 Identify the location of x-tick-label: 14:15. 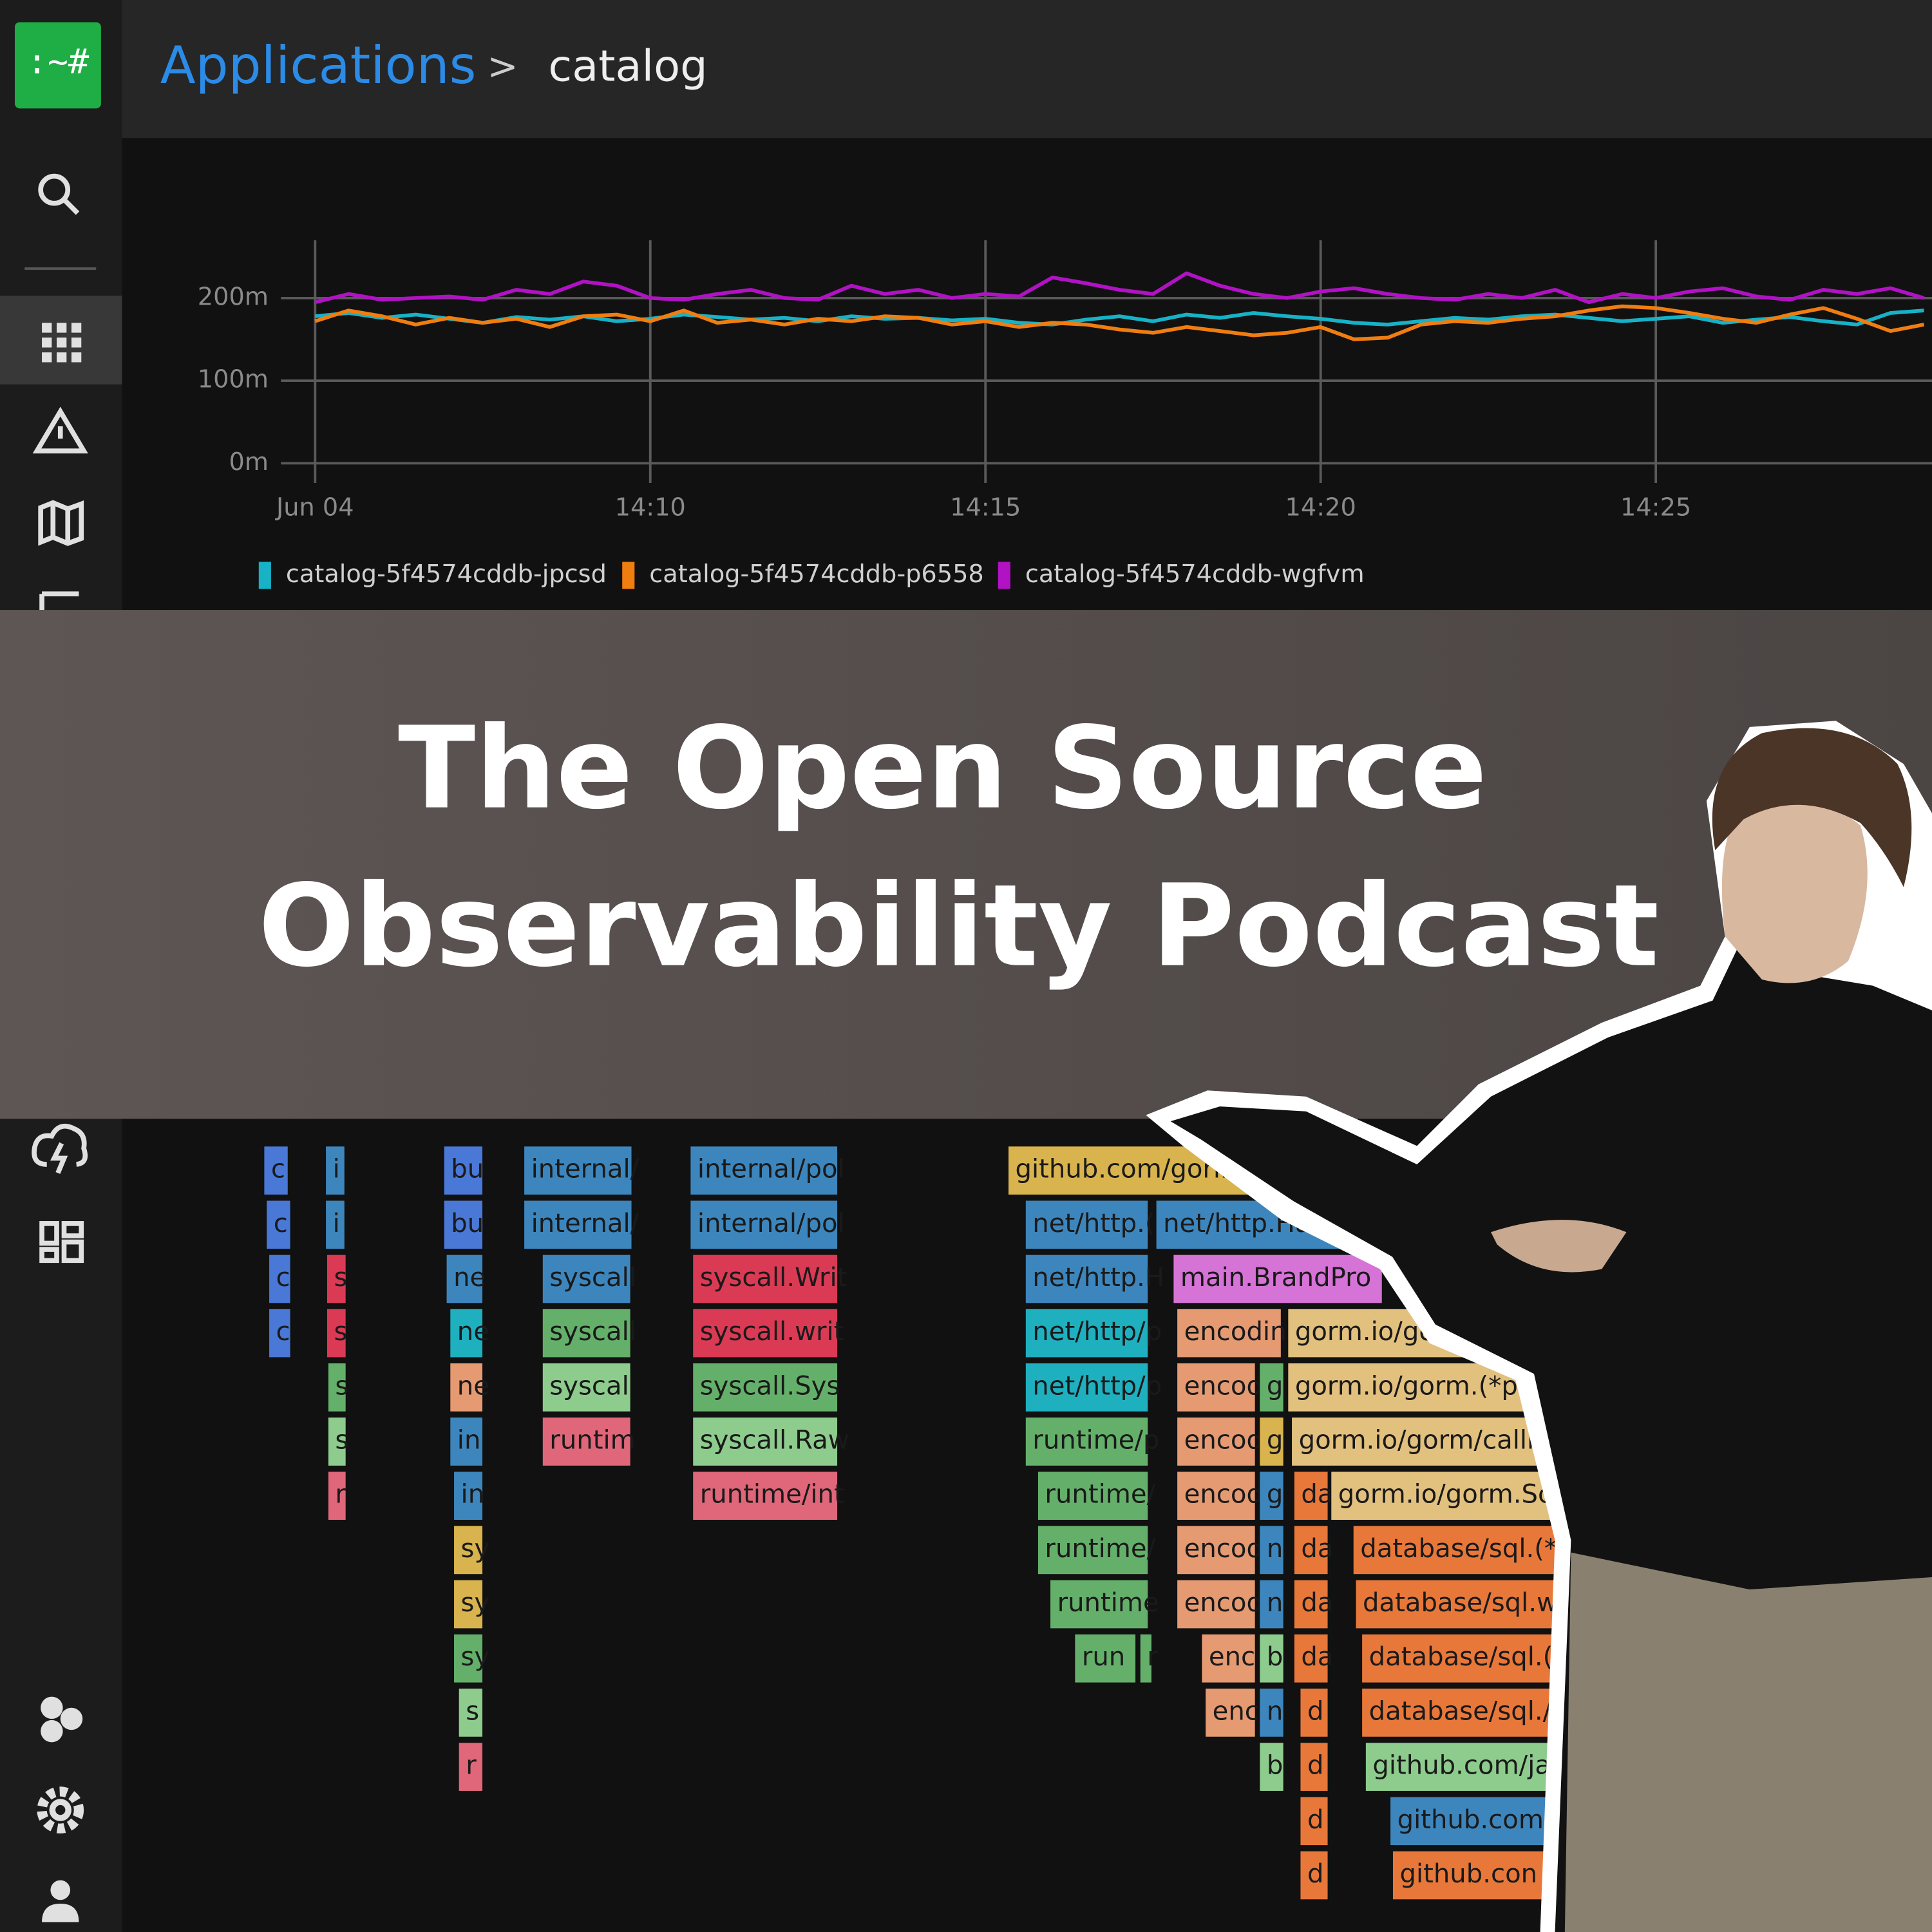
(985, 508).